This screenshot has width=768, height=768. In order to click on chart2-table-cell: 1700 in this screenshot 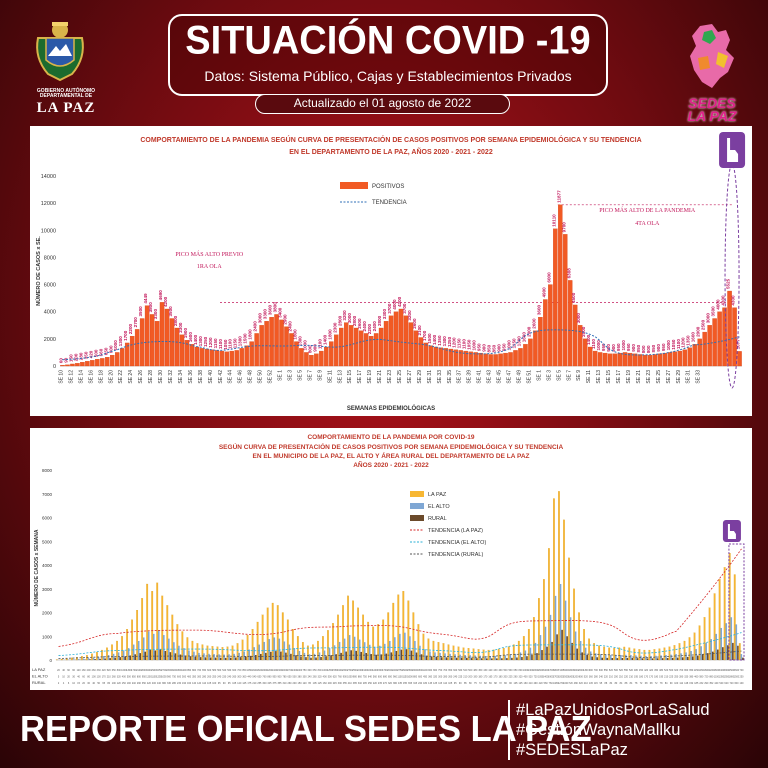, I will do `click(290, 670)`.